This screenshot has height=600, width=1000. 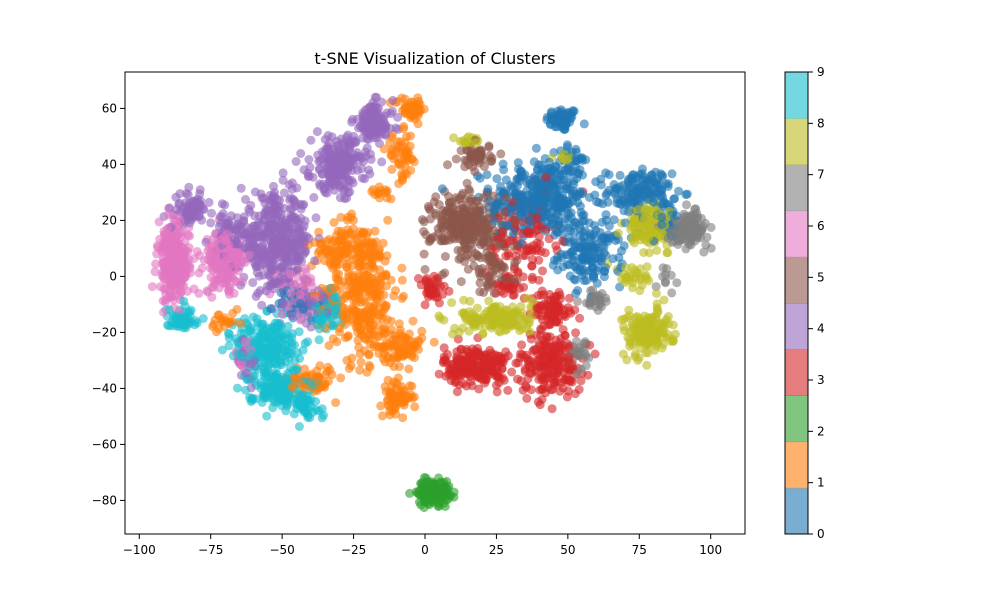 I want to click on chart-title: t-SNE Visualization of Clusters, so click(x=434, y=58).